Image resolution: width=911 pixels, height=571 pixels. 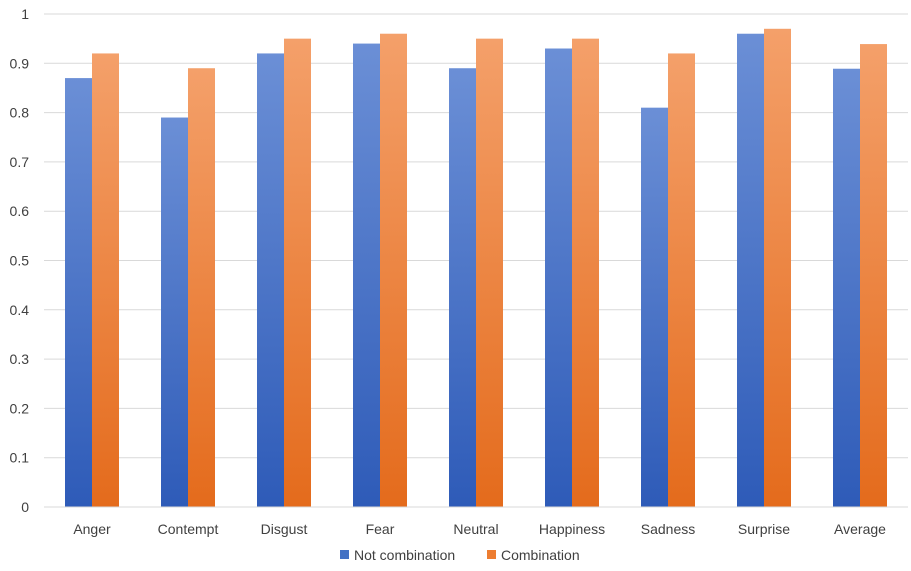 I want to click on y-tick-label: 0.3, so click(x=20, y=359).